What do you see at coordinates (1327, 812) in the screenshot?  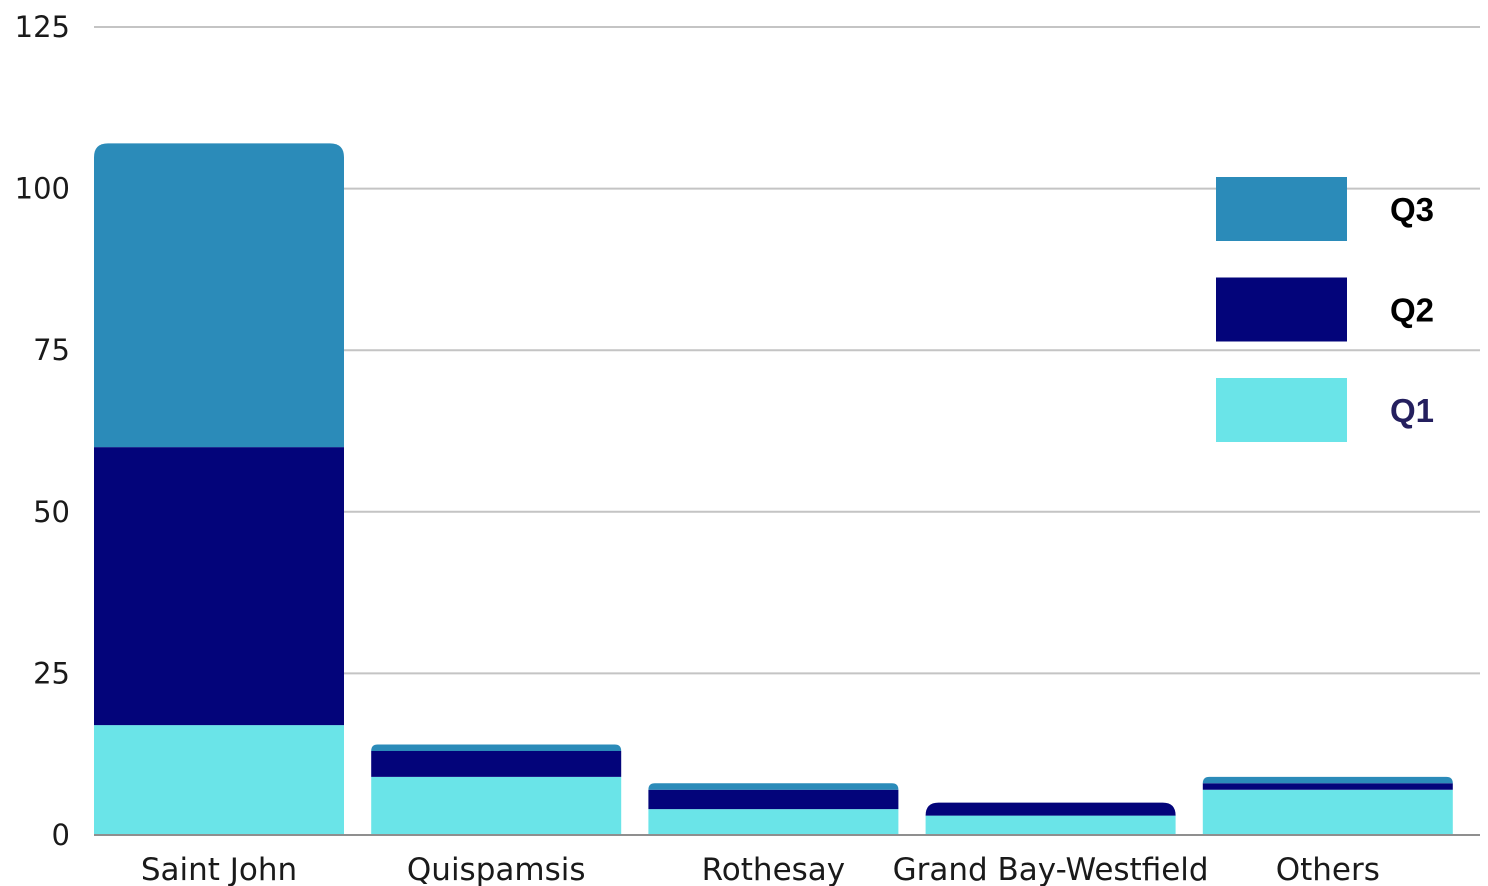 I see `bar-segment-q1-others` at bounding box center [1327, 812].